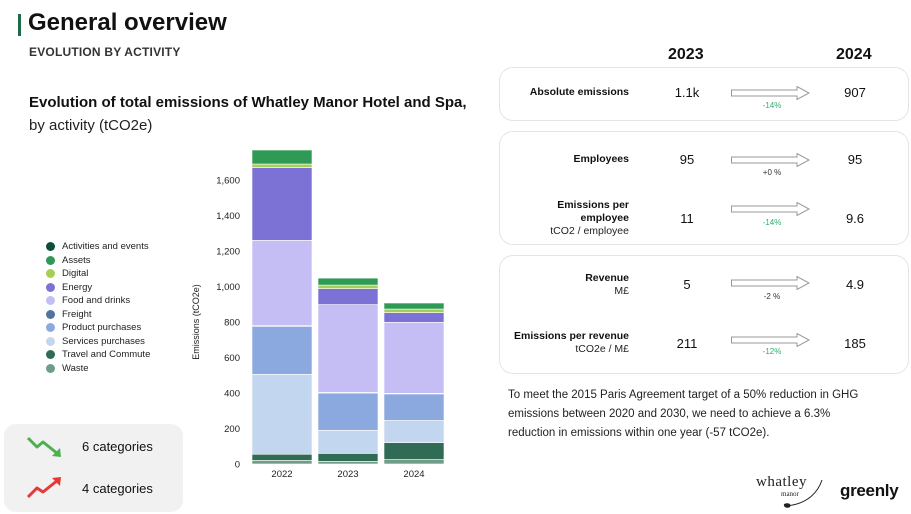  What do you see at coordinates (607, 278) in the screenshot?
I see `kpi-revenue-label: Revenue` at bounding box center [607, 278].